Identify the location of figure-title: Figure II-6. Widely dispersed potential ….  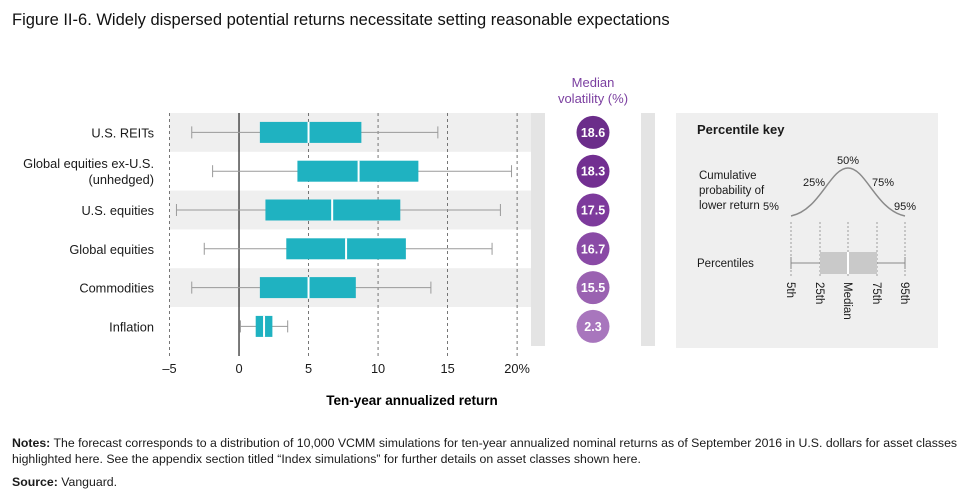
(341, 20).